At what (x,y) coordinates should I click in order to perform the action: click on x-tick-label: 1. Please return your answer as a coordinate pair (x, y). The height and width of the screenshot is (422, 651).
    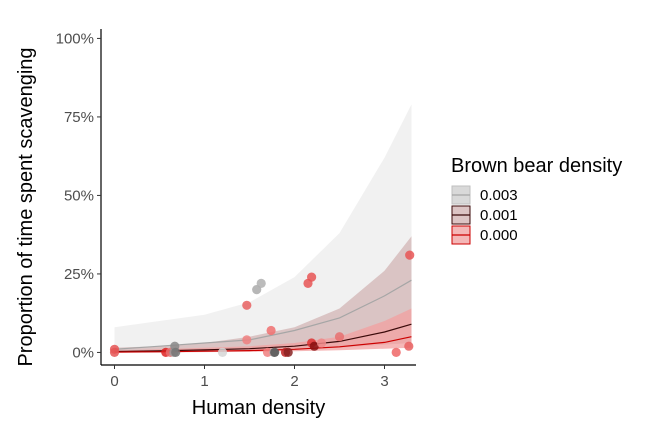
    Looking at the image, I should click on (204, 381).